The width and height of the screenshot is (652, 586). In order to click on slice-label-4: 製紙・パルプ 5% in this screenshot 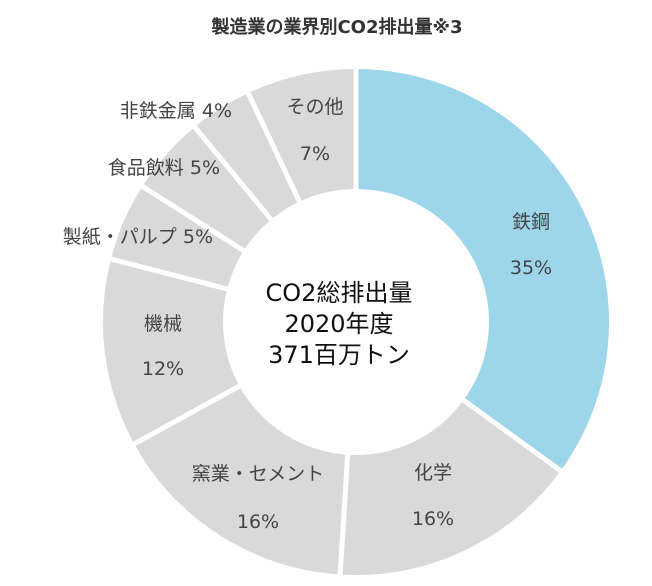, I will do `click(138, 237)`.